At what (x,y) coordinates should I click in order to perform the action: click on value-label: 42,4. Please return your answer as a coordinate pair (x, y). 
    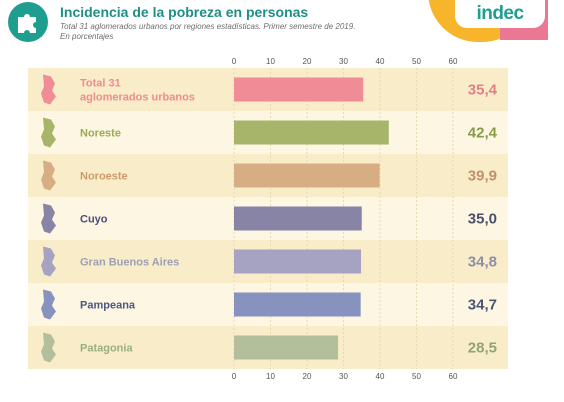
    Looking at the image, I should click on (483, 133).